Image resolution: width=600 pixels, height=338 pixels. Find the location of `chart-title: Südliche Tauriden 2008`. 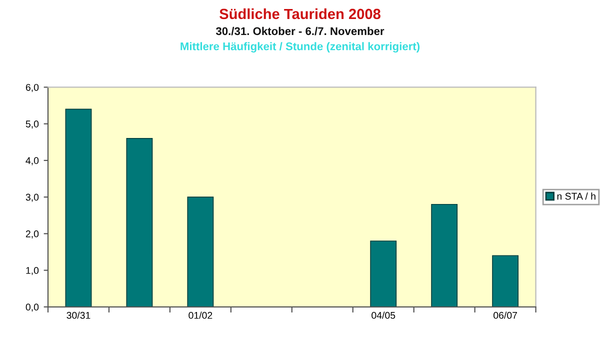

chart-title: Südliche Tauriden 2008 is located at coordinates (300, 14).